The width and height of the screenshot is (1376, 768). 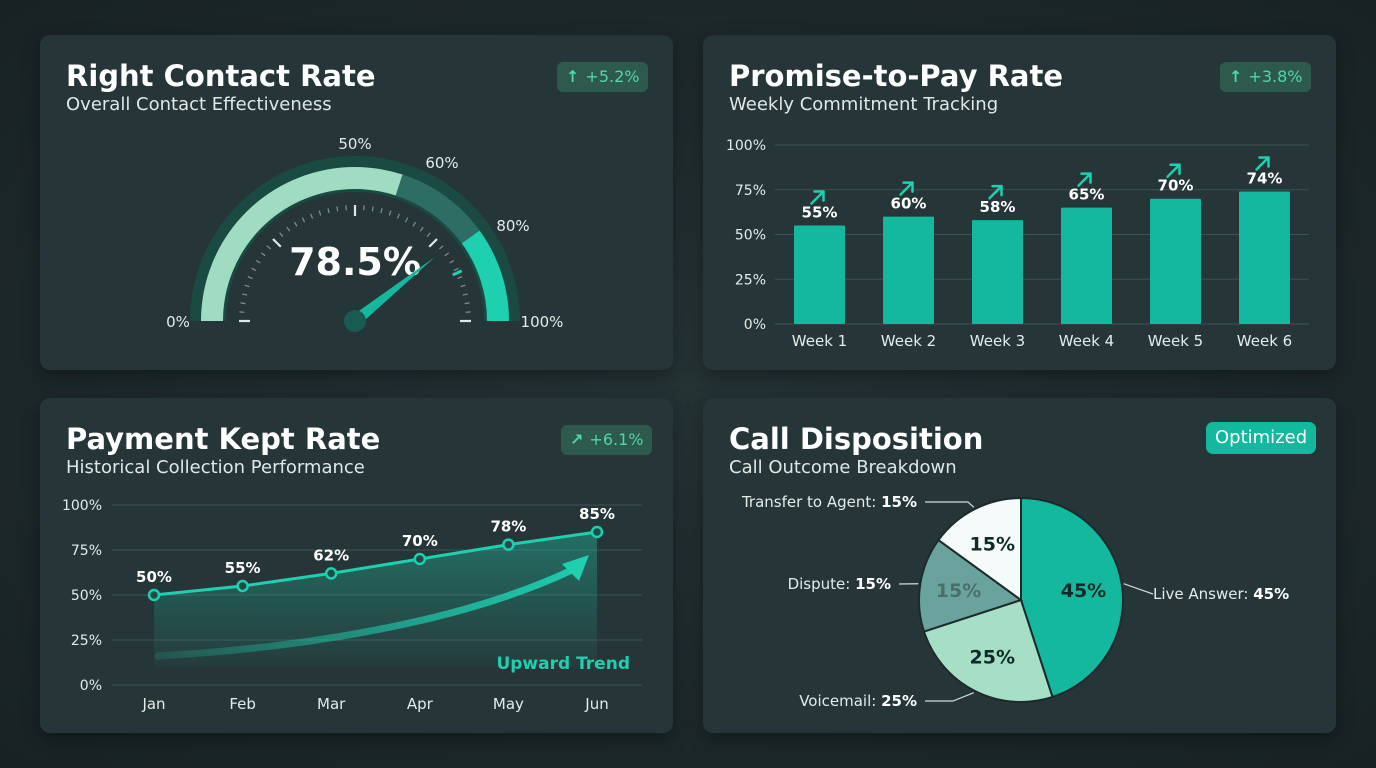 What do you see at coordinates (82, 506) in the screenshot?
I see `y-tick-label: 100%` at bounding box center [82, 506].